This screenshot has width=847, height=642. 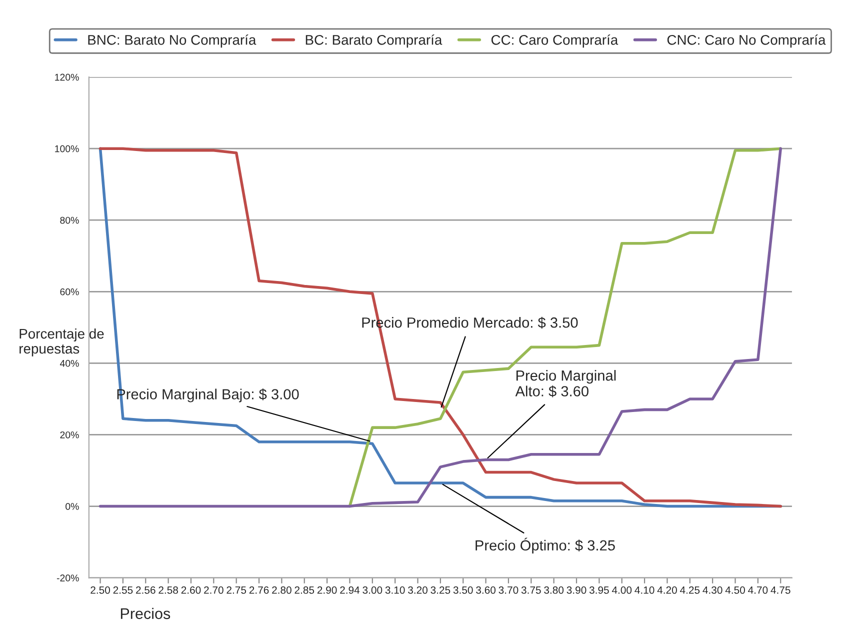 What do you see at coordinates (350, 590) in the screenshot?
I see `x-tick-label: 2.94` at bounding box center [350, 590].